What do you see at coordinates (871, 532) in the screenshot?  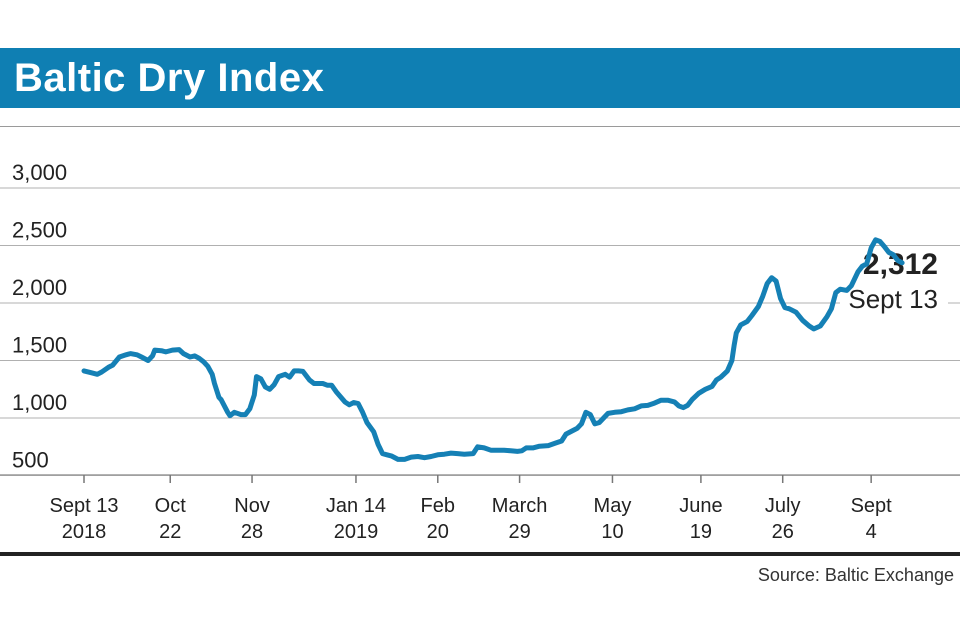 I see `x-tick-label: 4` at bounding box center [871, 532].